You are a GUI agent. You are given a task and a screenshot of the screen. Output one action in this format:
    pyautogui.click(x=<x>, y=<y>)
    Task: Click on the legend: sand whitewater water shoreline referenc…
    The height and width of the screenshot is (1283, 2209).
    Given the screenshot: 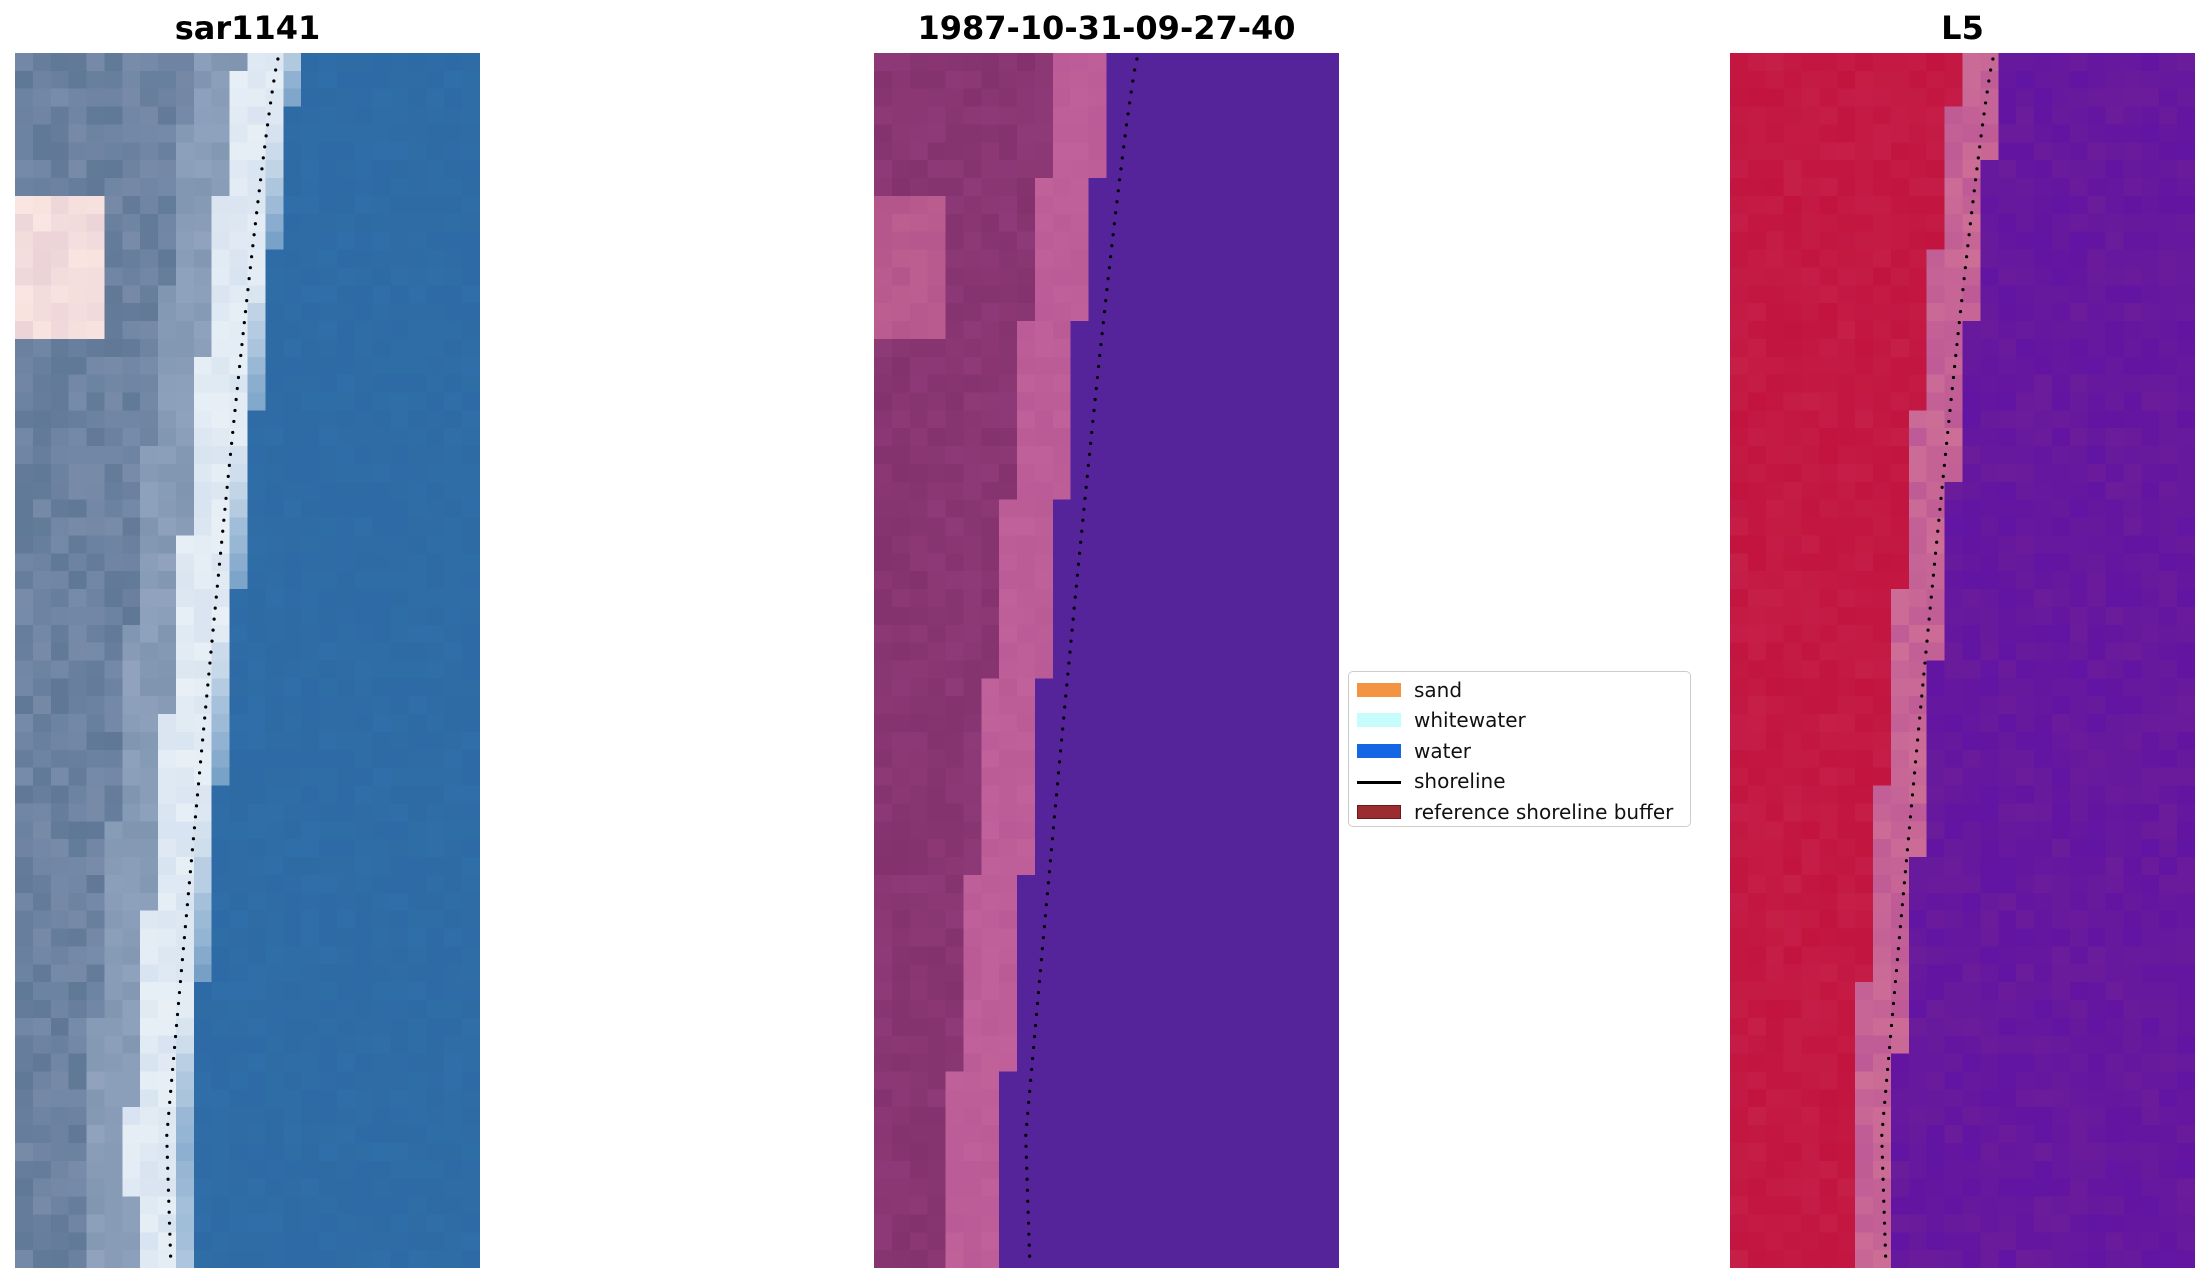 What is the action you would take?
    pyautogui.click(x=1519, y=749)
    